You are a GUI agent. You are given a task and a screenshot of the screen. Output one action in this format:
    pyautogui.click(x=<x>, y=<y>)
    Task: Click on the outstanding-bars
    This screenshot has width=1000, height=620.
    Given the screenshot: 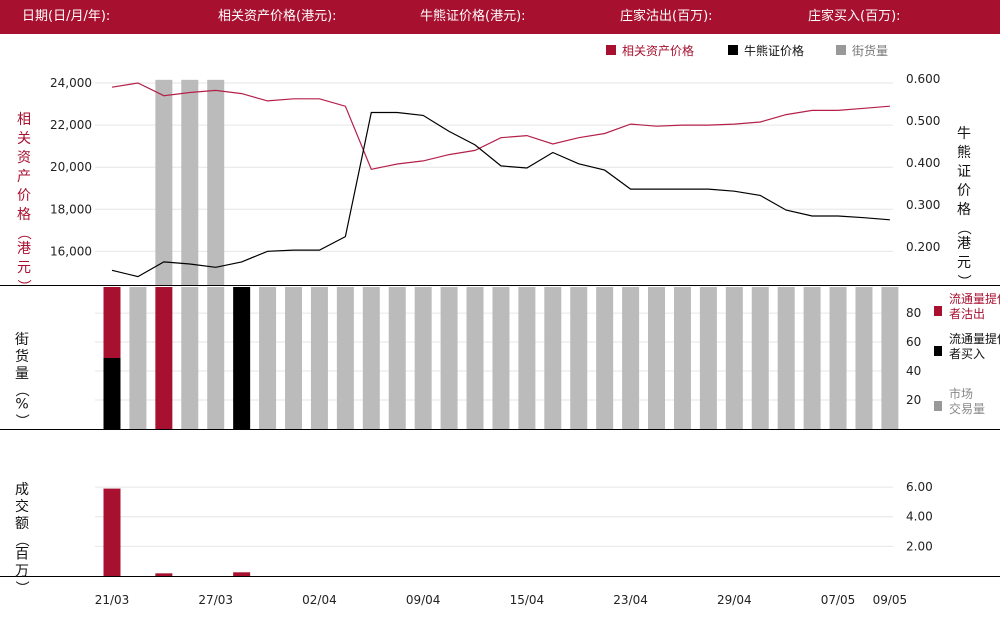 What is the action you would take?
    pyautogui.click(x=190, y=182)
    